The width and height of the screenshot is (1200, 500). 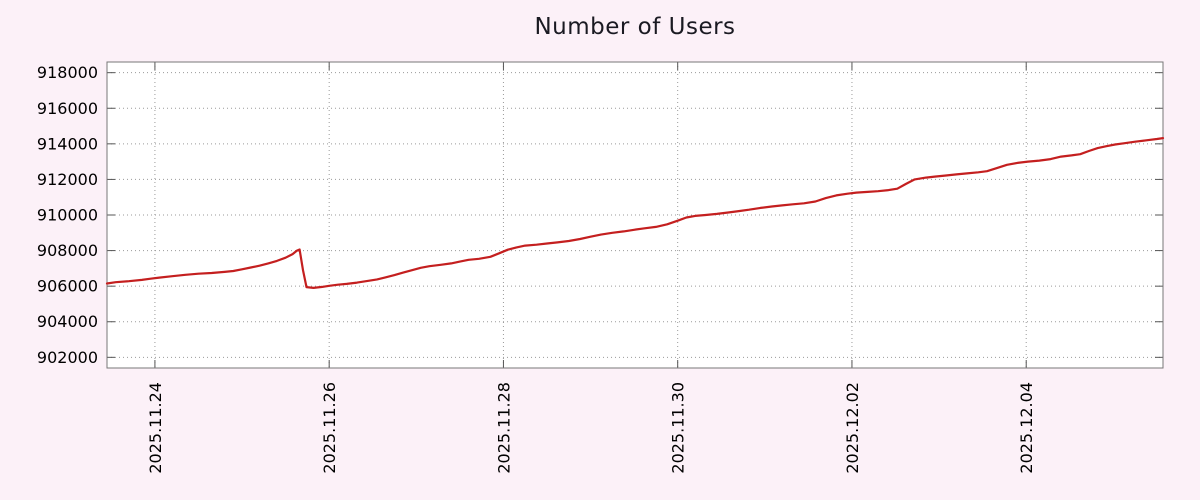 I want to click on x-tick-label: 2025.12.04, so click(x=1026, y=428).